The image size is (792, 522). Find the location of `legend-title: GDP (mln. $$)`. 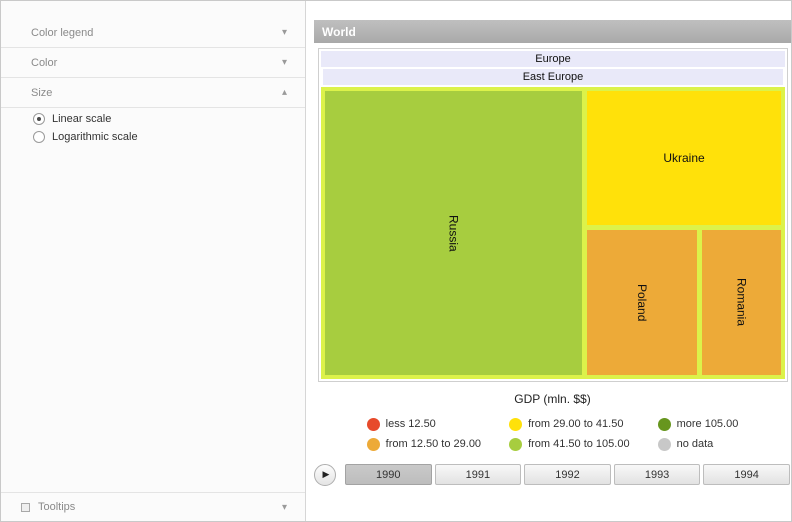

legend-title: GDP (mln. $$) is located at coordinates (552, 399).